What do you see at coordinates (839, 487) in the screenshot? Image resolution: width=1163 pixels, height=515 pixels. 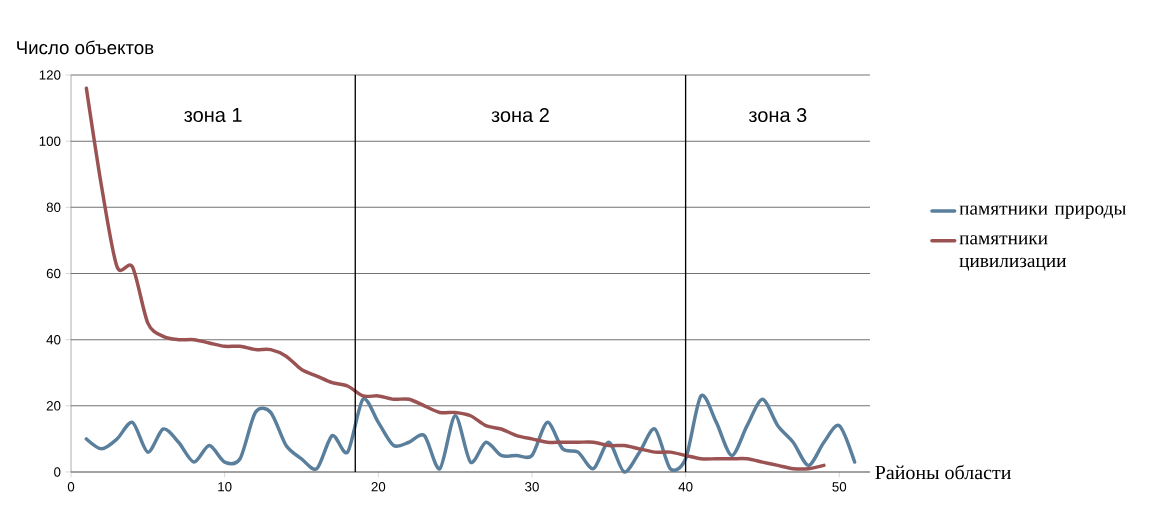 I see `x-tick-label: 50` at bounding box center [839, 487].